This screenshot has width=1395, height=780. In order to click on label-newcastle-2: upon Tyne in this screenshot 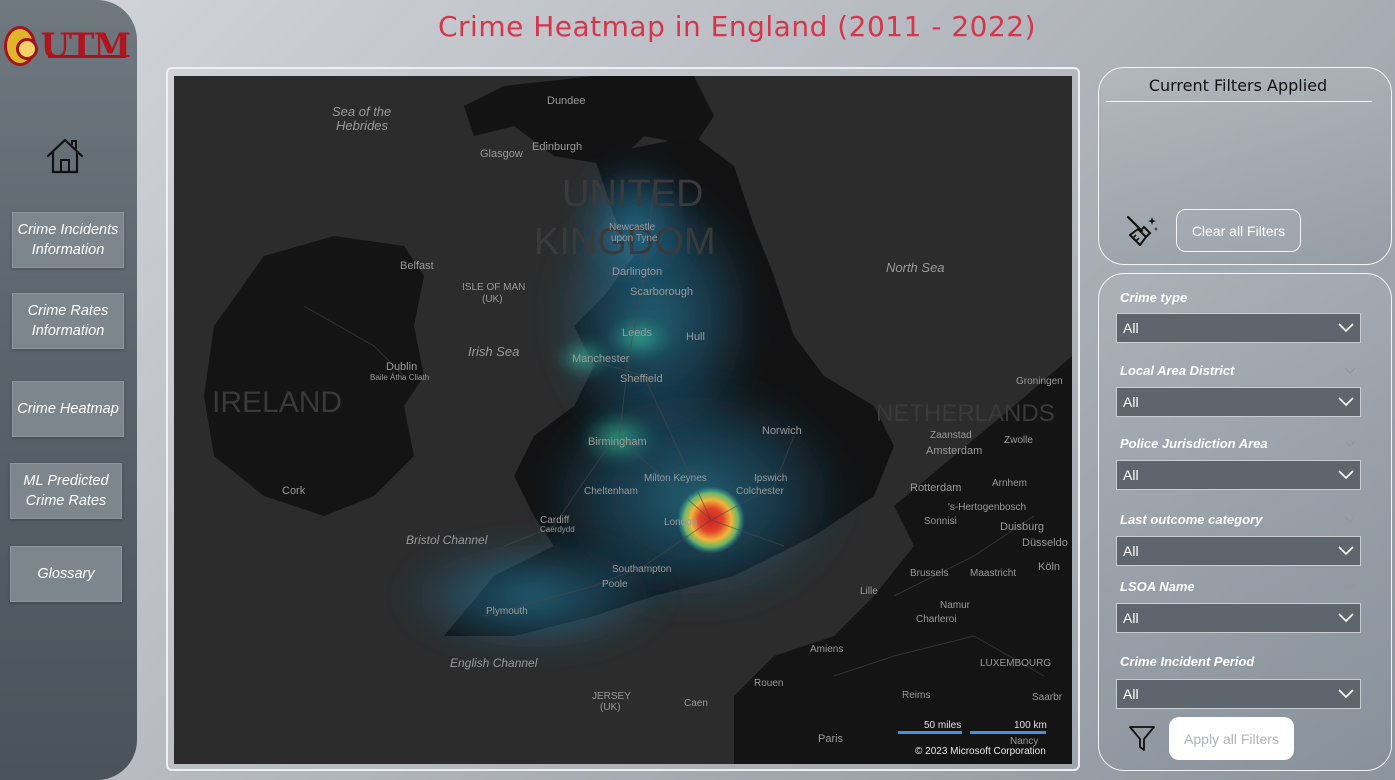, I will do `click(634, 238)`.